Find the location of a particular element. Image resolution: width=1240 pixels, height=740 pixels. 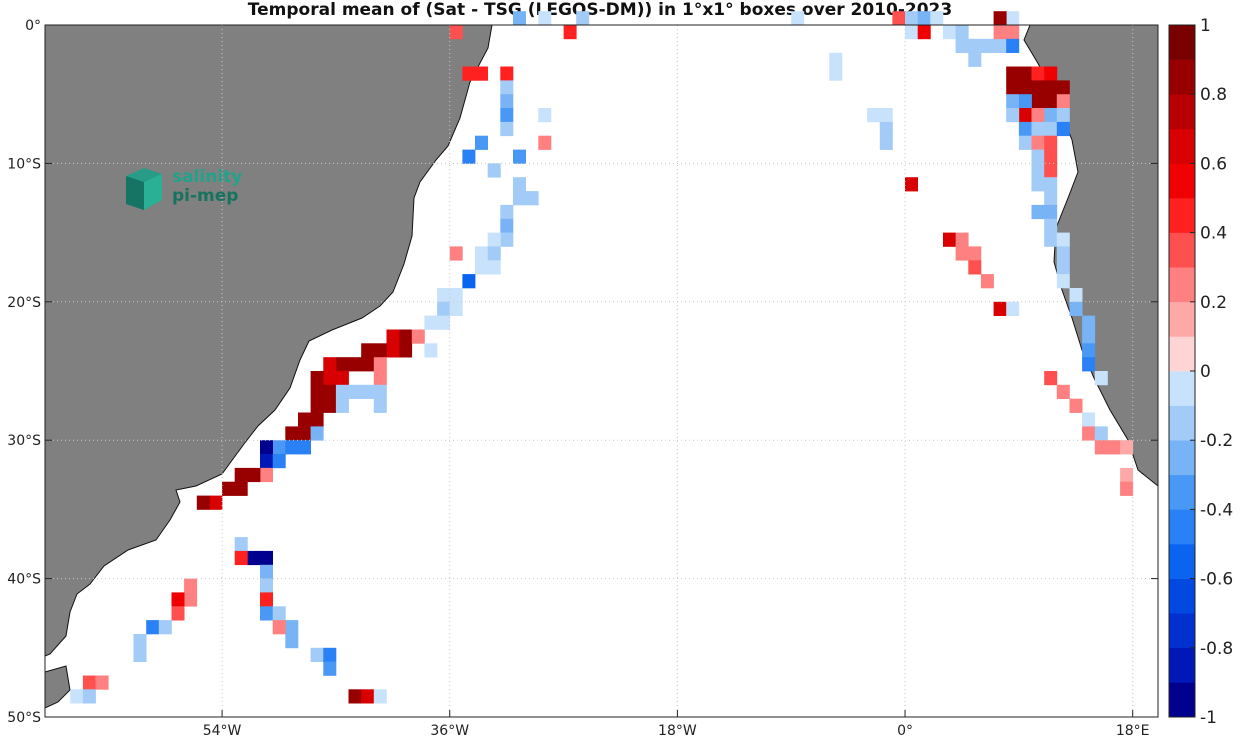

y-tick-label: 0° is located at coordinates (33, 26).